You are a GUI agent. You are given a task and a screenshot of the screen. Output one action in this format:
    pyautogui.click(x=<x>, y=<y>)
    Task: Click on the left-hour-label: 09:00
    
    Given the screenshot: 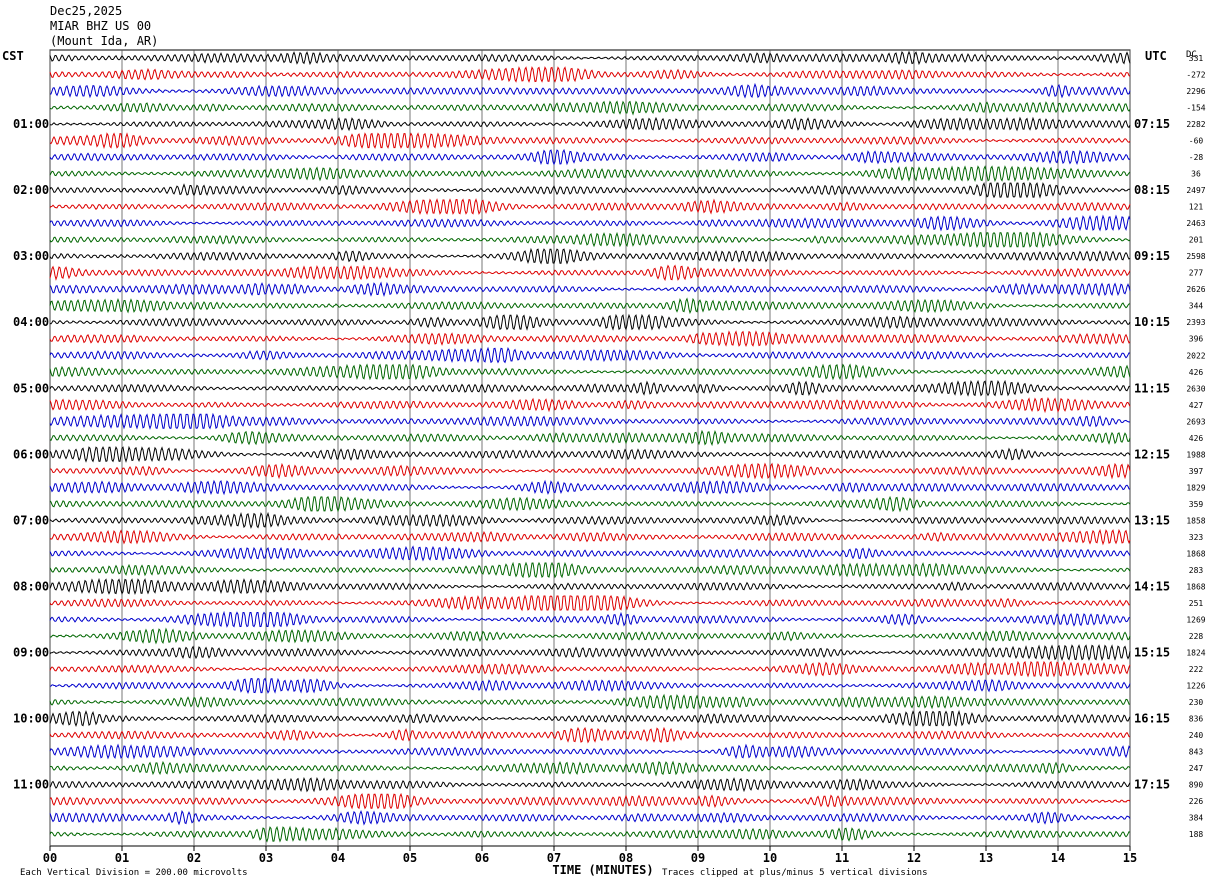 What is the action you would take?
    pyautogui.click(x=31, y=653)
    